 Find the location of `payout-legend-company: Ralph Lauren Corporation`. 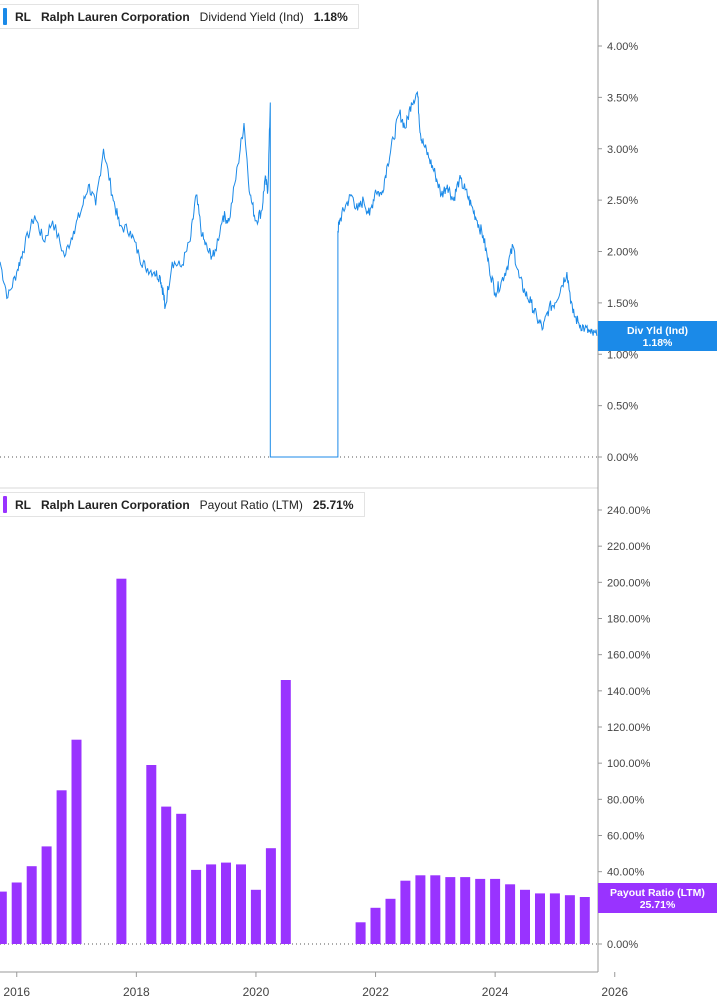

payout-legend-company: Ralph Lauren Corporation is located at coordinates (115, 504).